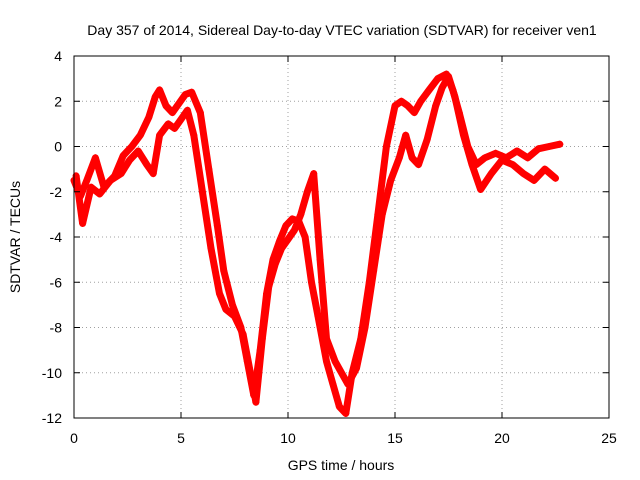 Image resolution: width=640 pixels, height=480 pixels. I want to click on y-tick-label-1: -10, so click(52, 373).